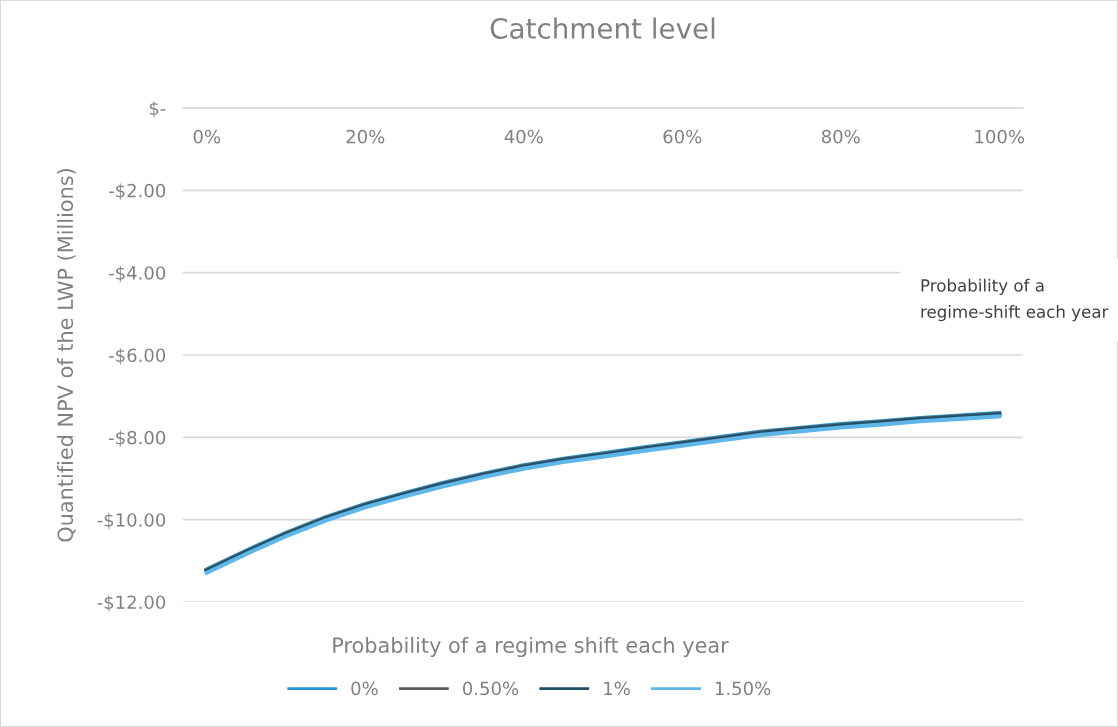 This screenshot has width=1118, height=727. I want to click on x-tick-label: 0%, so click(207, 136).